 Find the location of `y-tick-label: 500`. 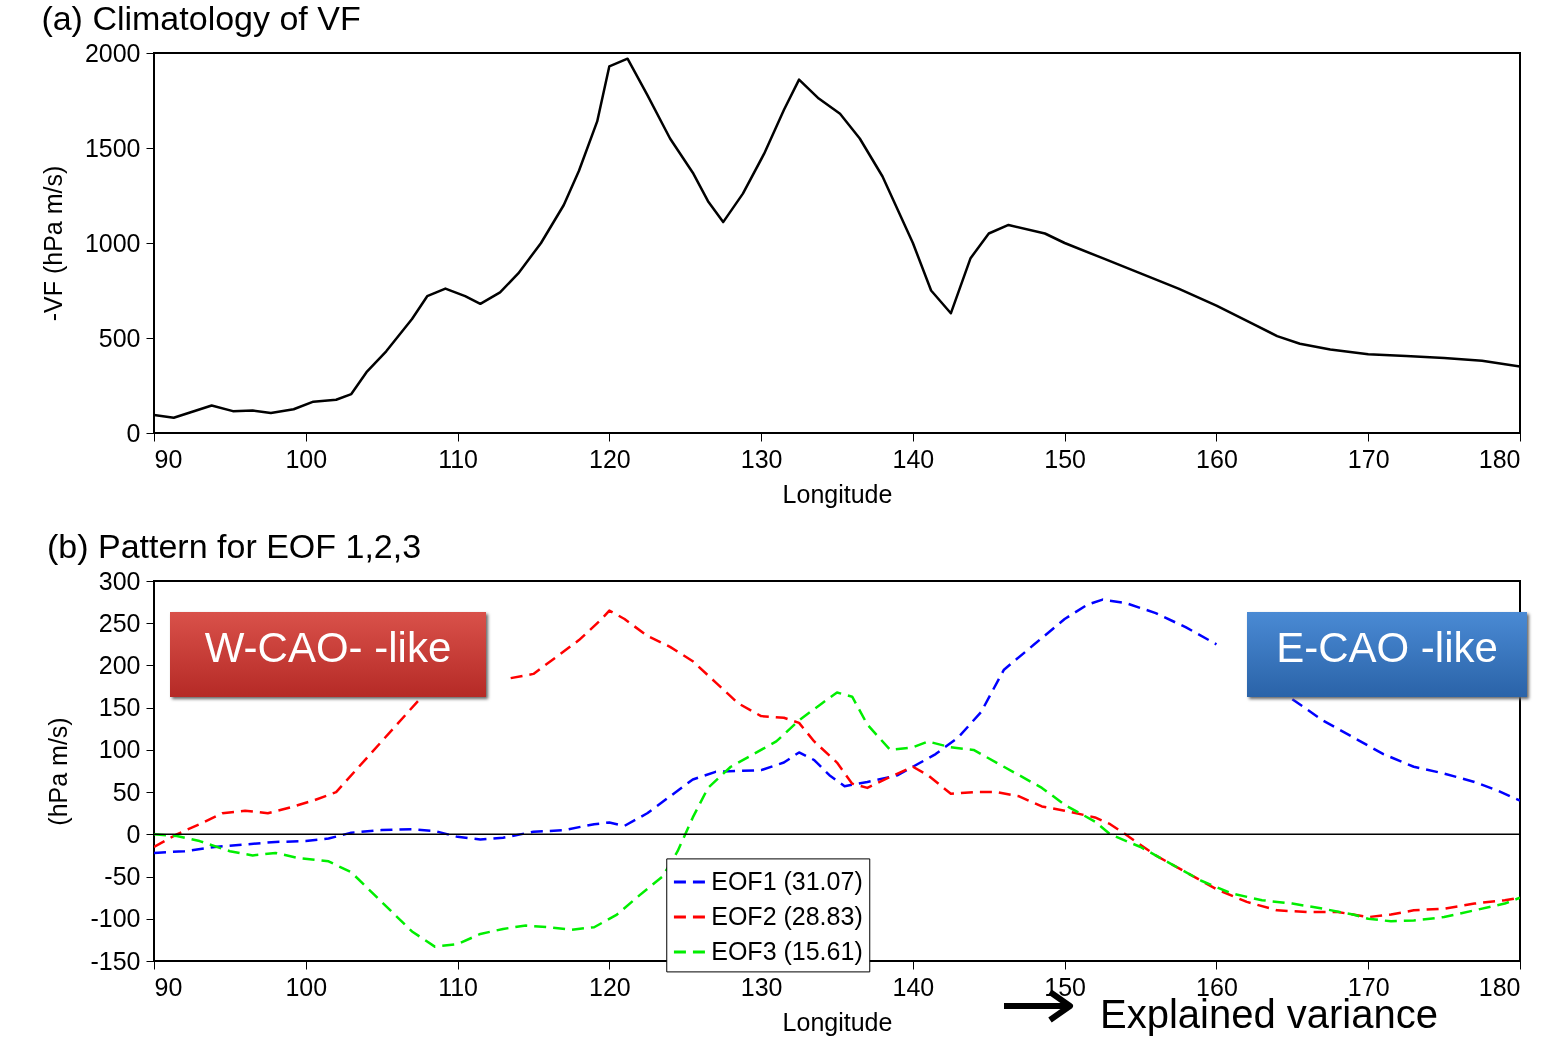

y-tick-label: 500 is located at coordinates (119, 337).